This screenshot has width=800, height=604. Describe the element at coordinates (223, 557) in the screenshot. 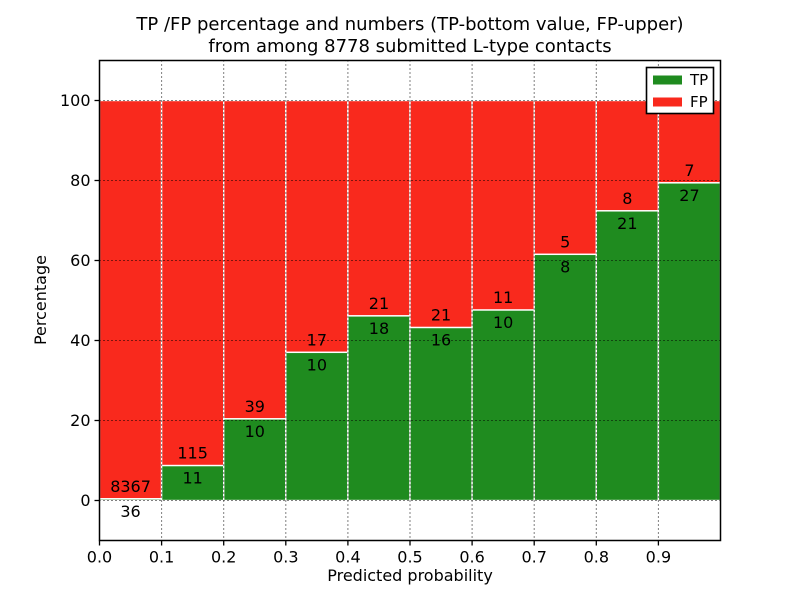

I see `x-tick-label: 0.2` at that location.